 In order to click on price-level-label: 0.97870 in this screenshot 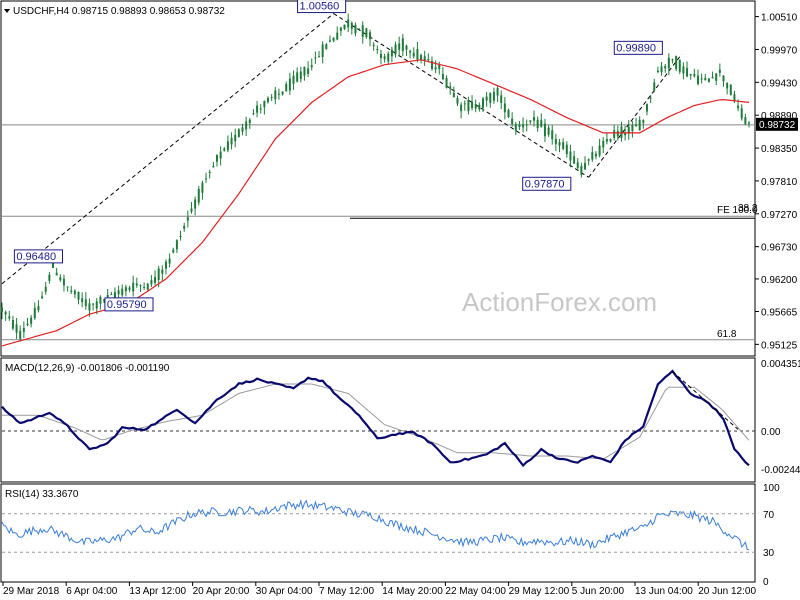, I will do `click(547, 183)`.